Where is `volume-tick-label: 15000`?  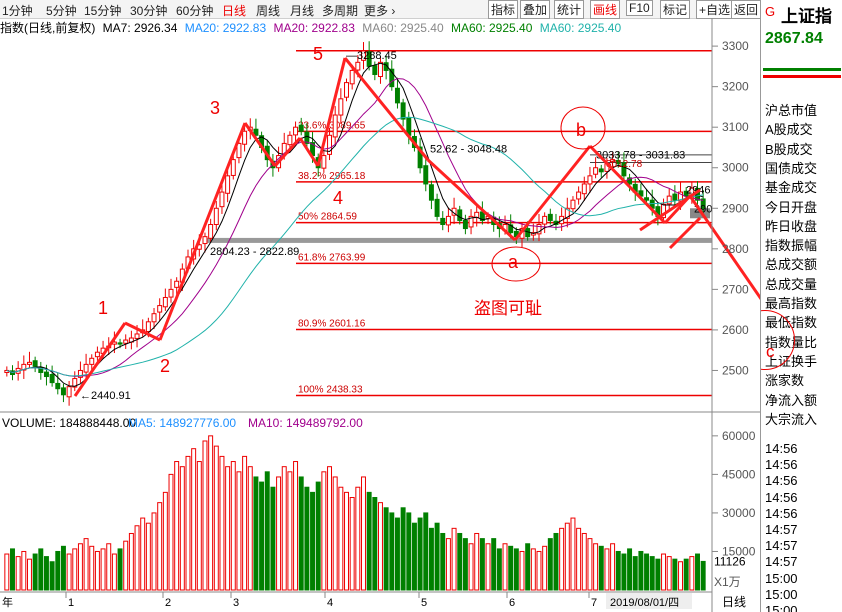
volume-tick-label: 15000 is located at coordinates (739, 551).